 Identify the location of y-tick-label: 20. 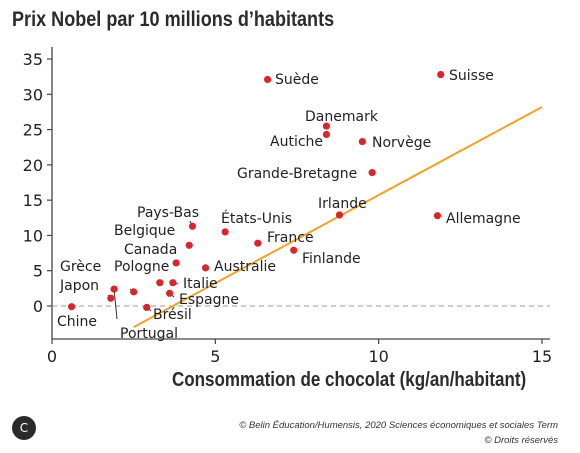
(33, 165).